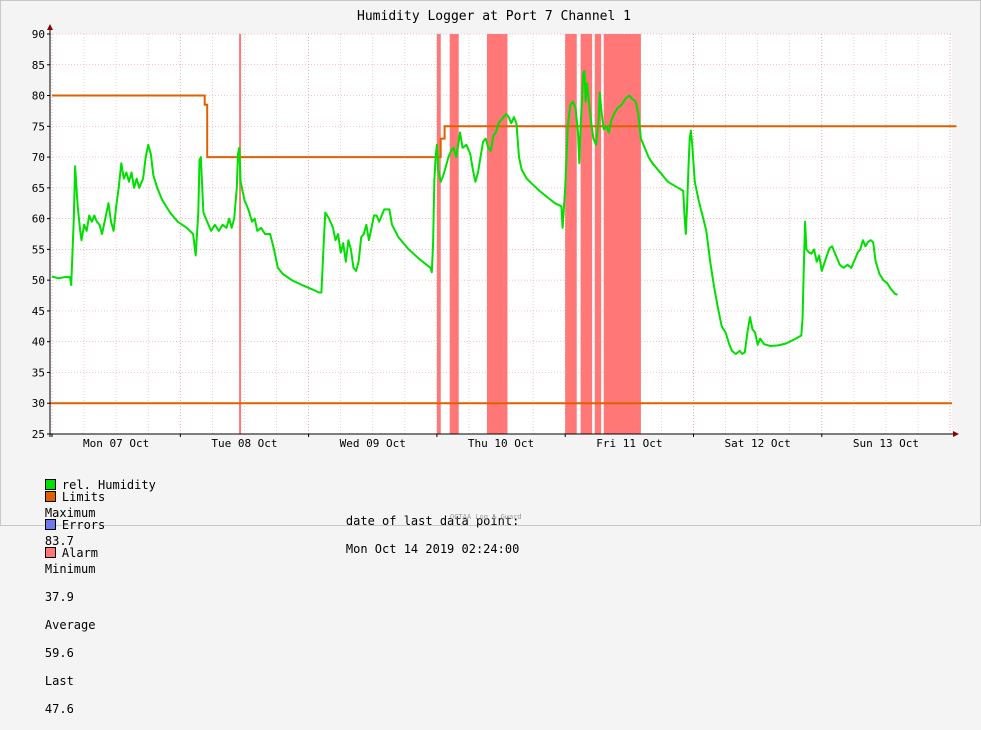 This screenshot has height=730, width=981. What do you see at coordinates (59, 709) in the screenshot?
I see `last-value: 47.6` at bounding box center [59, 709].